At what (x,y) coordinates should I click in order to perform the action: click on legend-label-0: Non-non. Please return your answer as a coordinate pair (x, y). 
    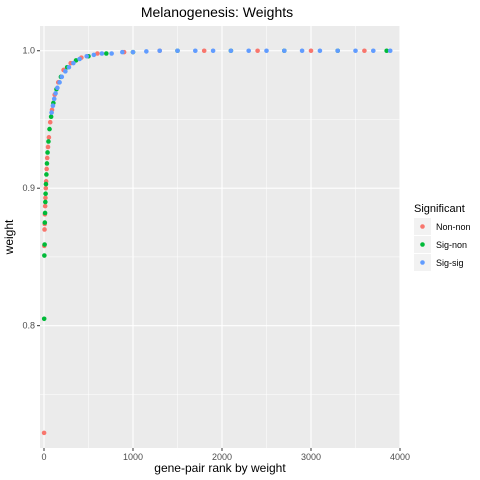
    Looking at the image, I should click on (453, 227).